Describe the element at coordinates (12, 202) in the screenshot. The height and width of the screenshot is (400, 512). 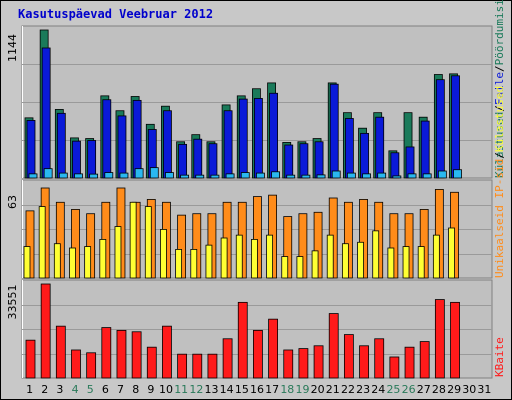
I see `middle-panel-ymax: 63` at that location.